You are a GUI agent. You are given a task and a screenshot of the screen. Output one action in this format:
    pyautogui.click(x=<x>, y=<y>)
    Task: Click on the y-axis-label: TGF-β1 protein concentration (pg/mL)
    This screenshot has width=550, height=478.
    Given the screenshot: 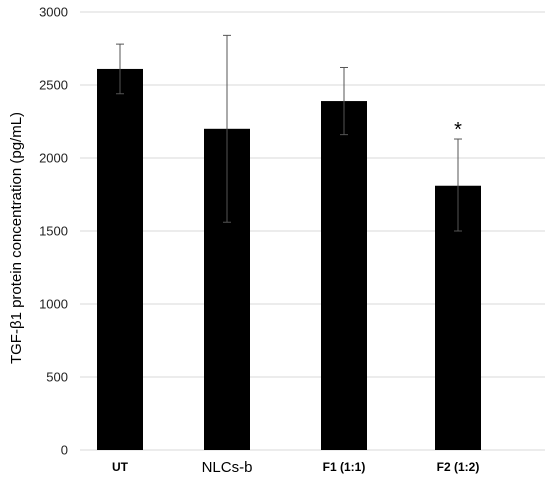 What is the action you would take?
    pyautogui.click(x=16, y=238)
    